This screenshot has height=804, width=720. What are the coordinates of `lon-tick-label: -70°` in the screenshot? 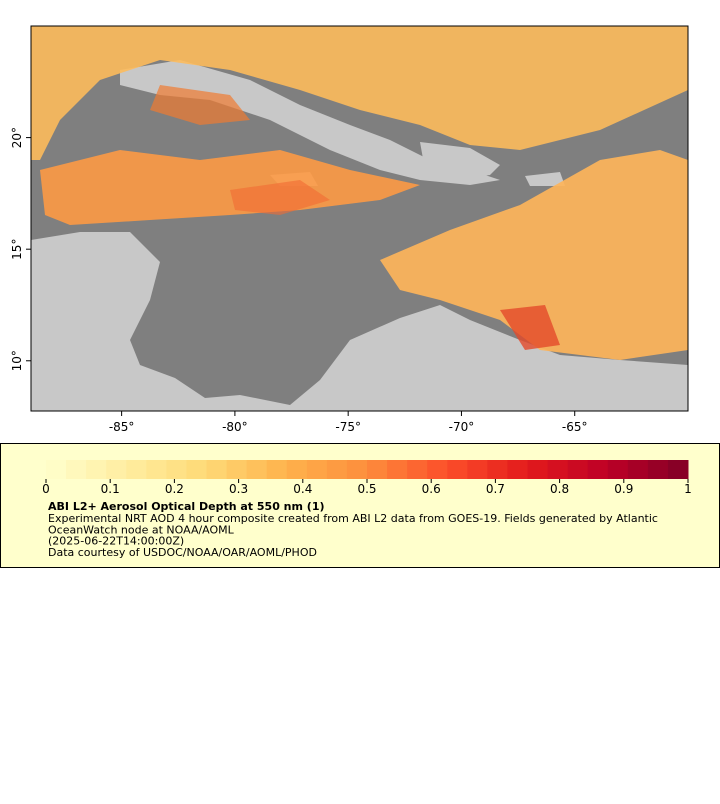 It's located at (462, 427).